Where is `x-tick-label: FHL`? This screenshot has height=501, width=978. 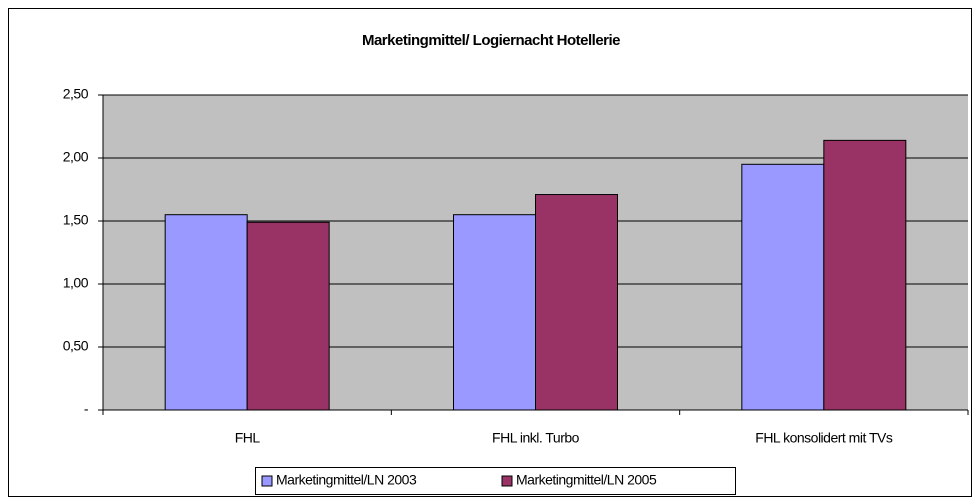
x-tick-label: FHL is located at coordinates (248, 438).